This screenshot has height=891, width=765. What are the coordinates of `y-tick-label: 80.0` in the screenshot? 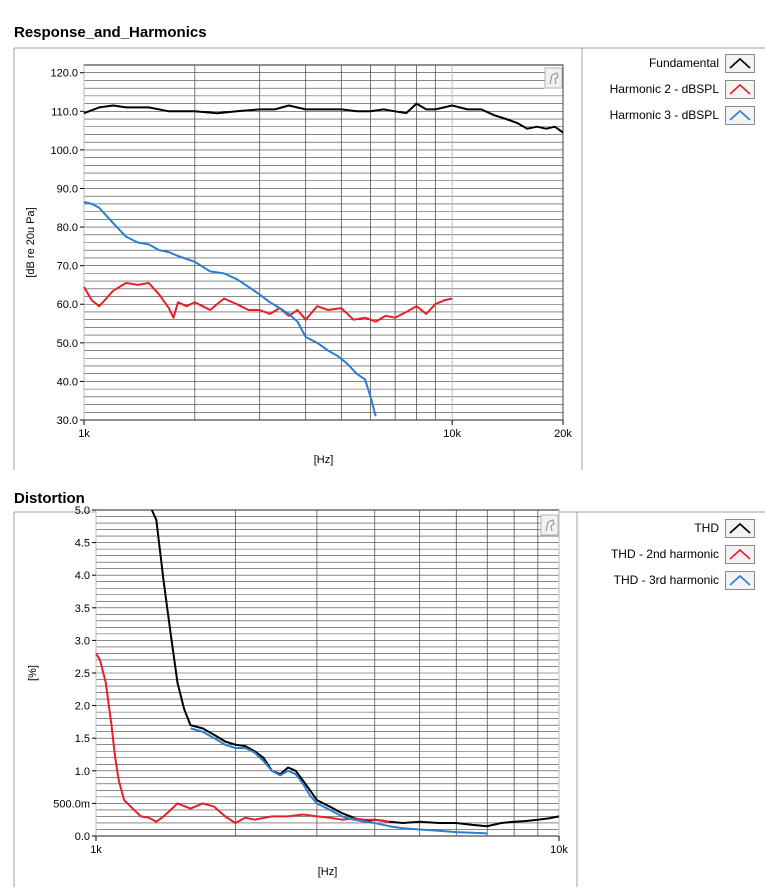 It's located at (67, 228).